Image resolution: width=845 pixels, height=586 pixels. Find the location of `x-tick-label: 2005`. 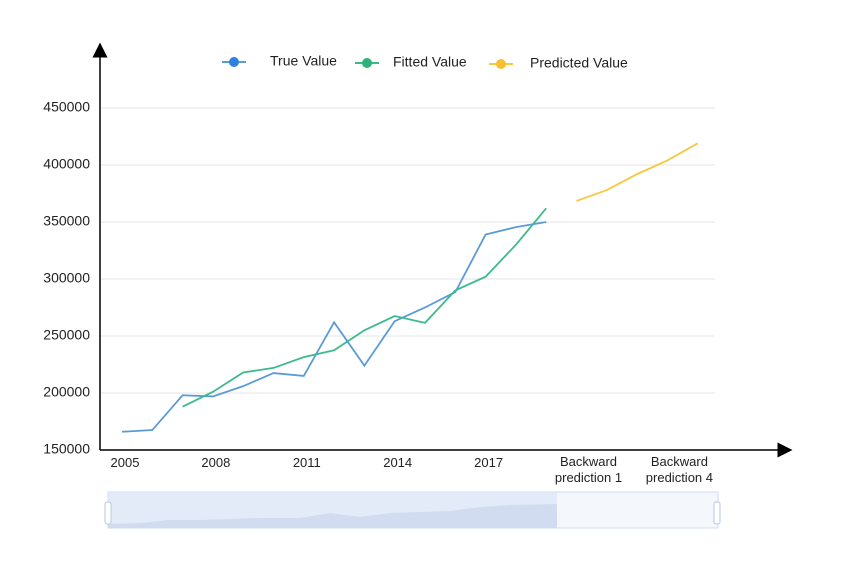

x-tick-label: 2005 is located at coordinates (125, 462).